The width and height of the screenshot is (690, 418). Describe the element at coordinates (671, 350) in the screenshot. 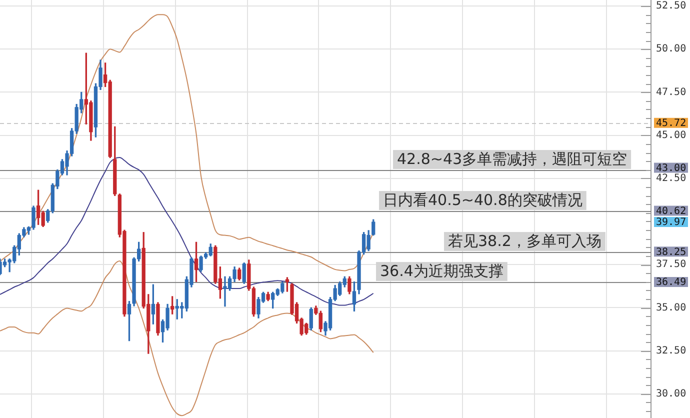

I see `y-tick-label: 32.50` at that location.